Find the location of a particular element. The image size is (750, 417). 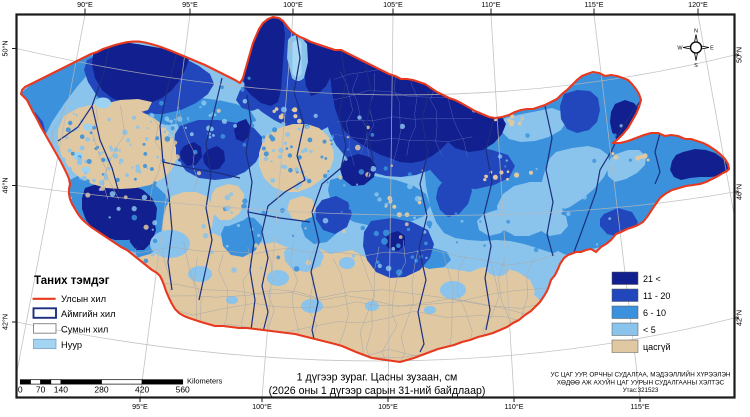

svg-text: Улсын хил is located at coordinates (83, 299).